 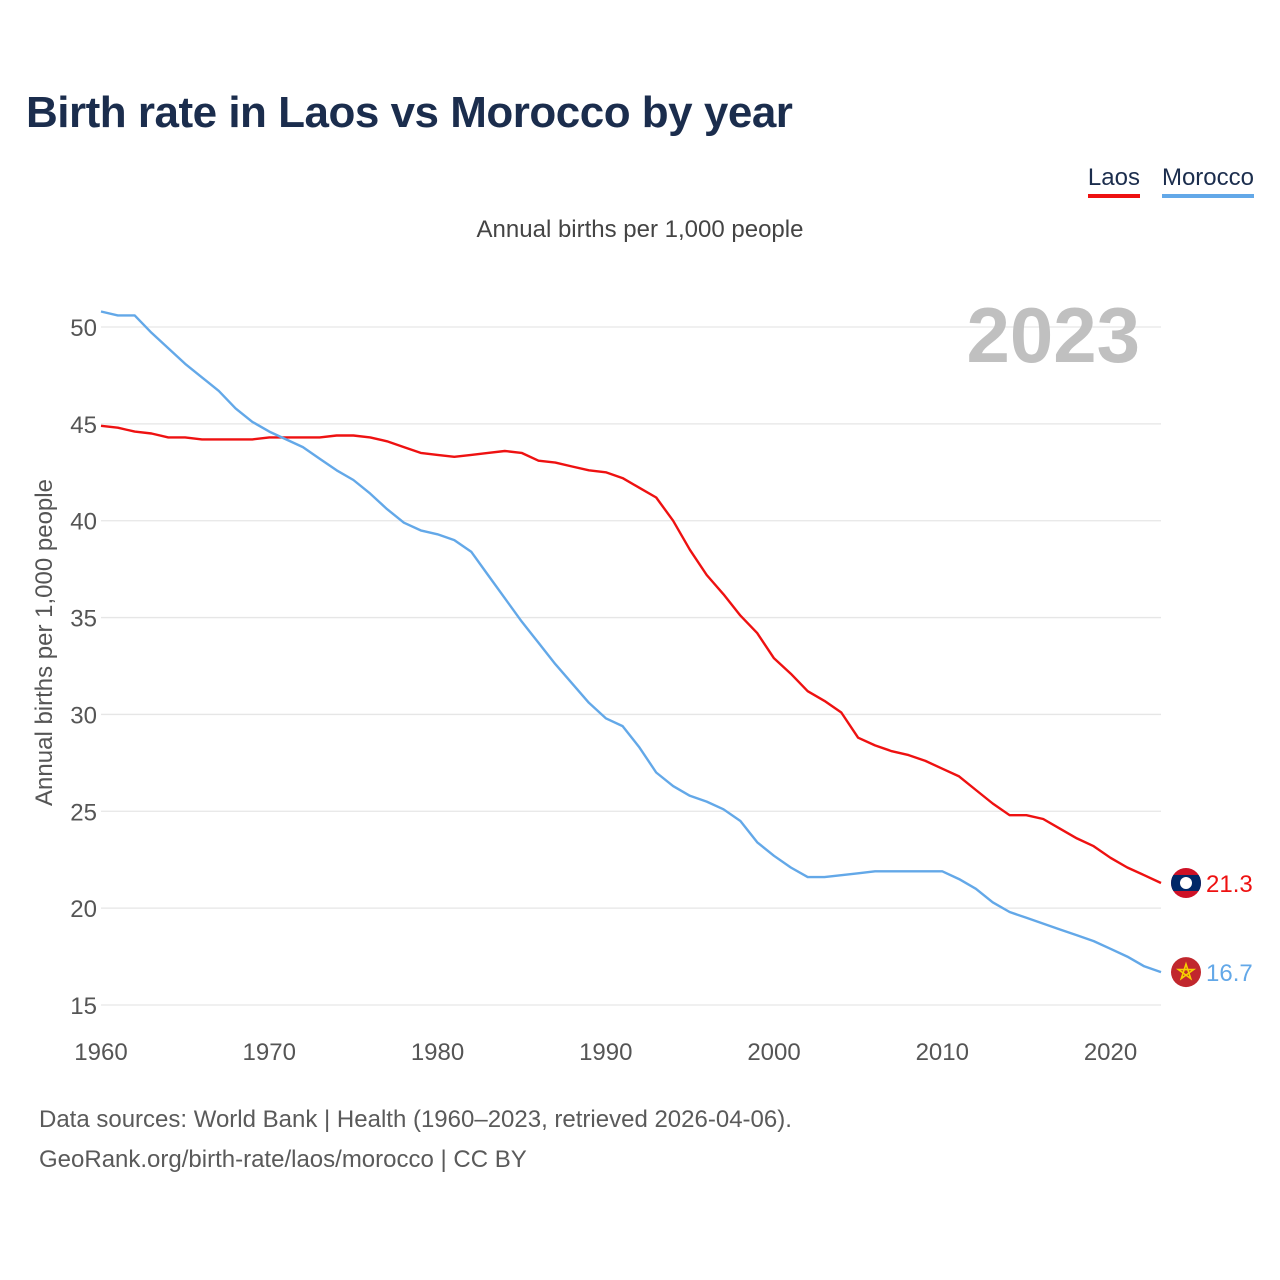 I want to click on y-tick-label: 40, so click(x=83, y=522).